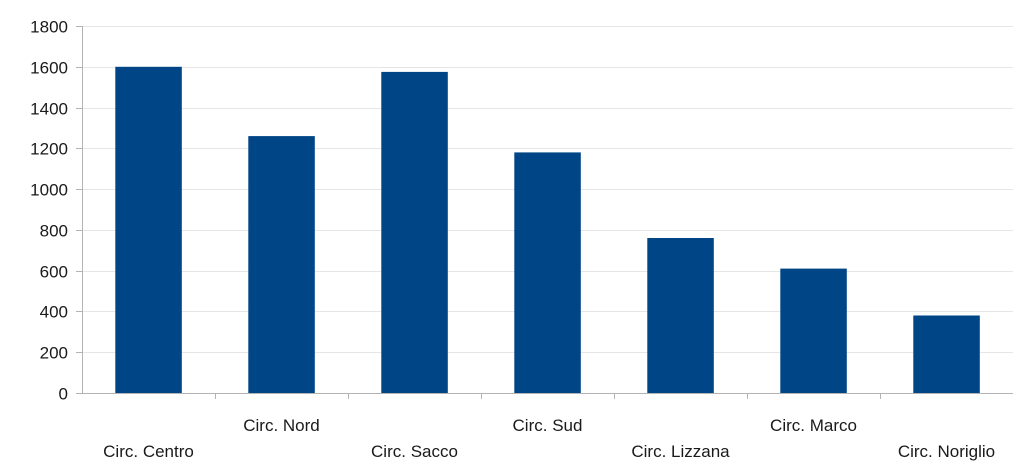 The image size is (1021, 464). I want to click on y-tick-label: 600, so click(54, 272).